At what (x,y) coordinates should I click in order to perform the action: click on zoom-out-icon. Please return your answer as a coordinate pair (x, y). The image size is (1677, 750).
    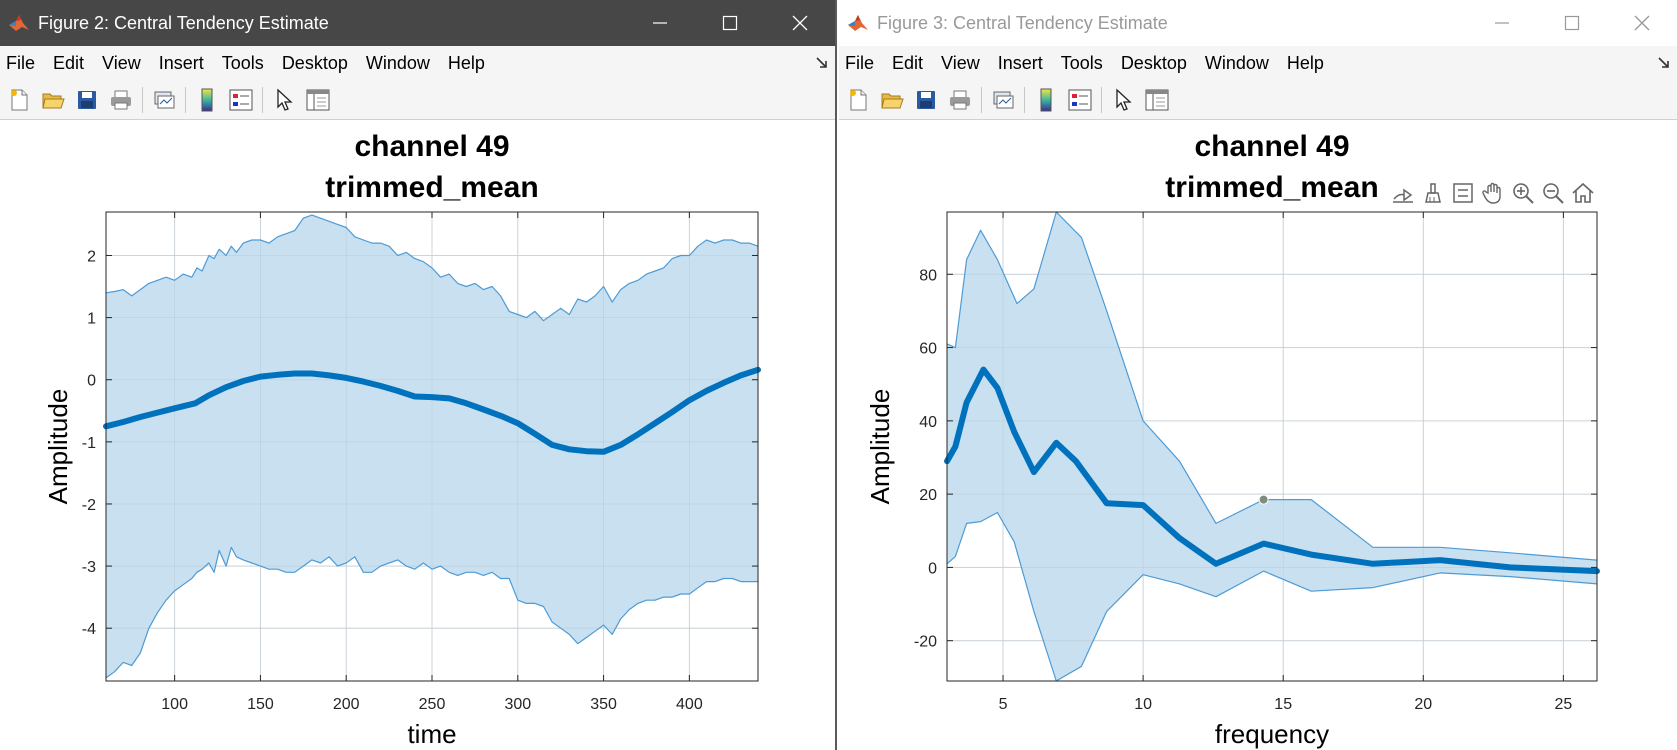
    Looking at the image, I should click on (1553, 193).